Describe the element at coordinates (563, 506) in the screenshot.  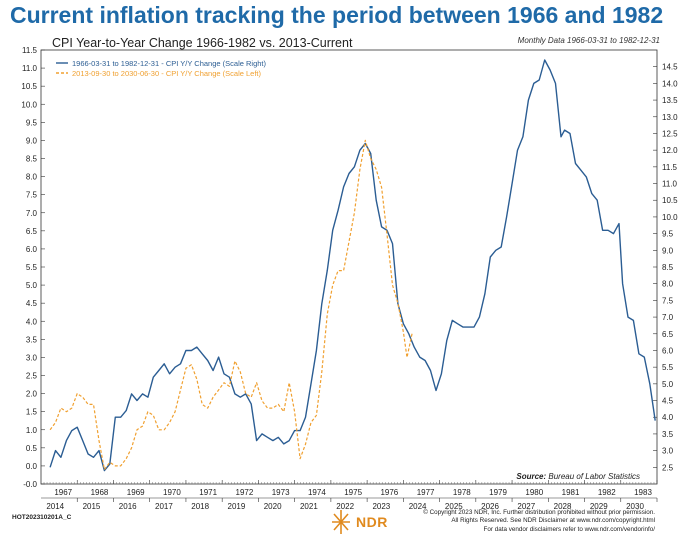
I see `x-axis-tick-label-bottom: 2028` at that location.